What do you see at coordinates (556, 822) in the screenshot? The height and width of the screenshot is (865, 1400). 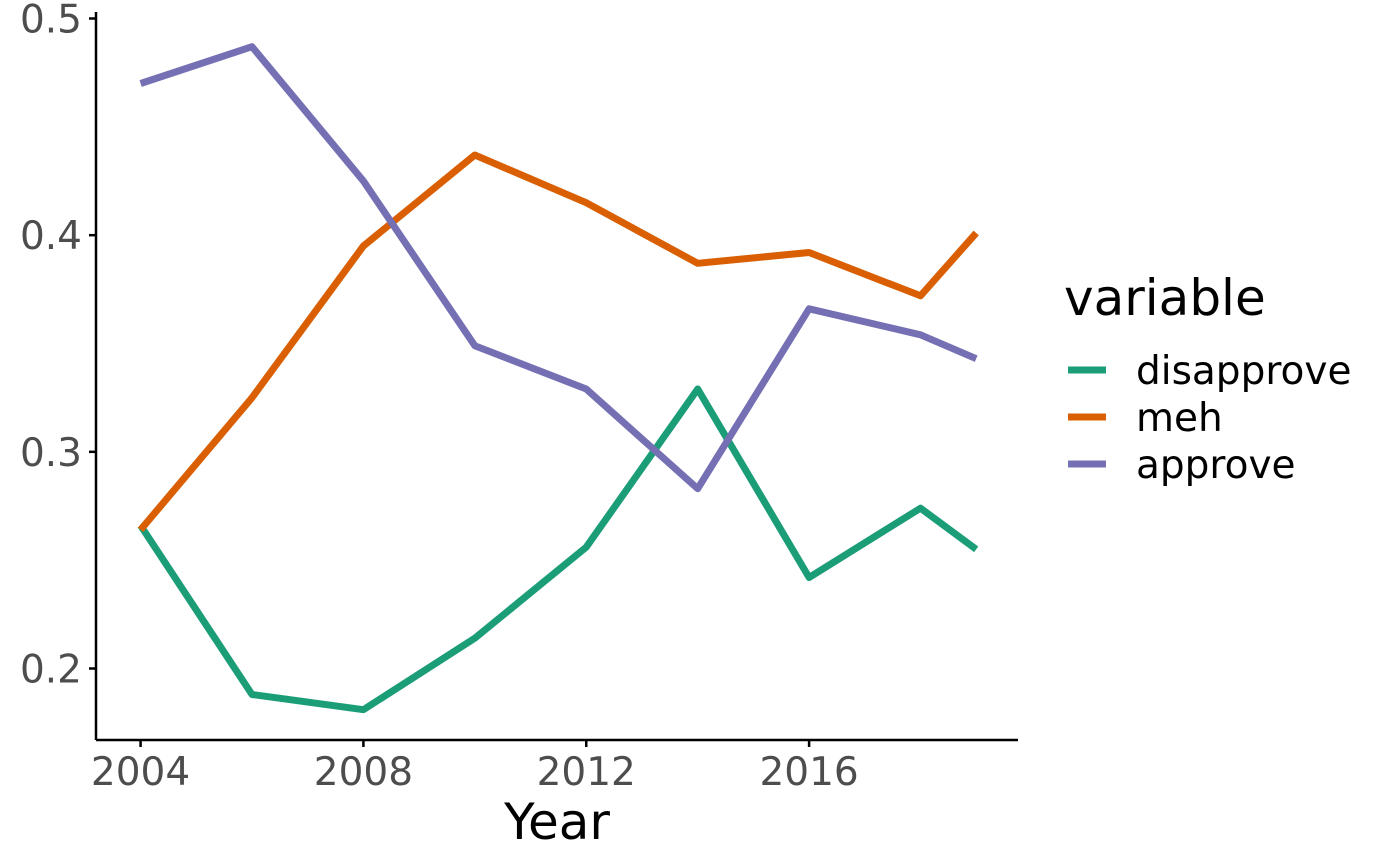 I see `x-axis-title: Year` at bounding box center [556, 822].